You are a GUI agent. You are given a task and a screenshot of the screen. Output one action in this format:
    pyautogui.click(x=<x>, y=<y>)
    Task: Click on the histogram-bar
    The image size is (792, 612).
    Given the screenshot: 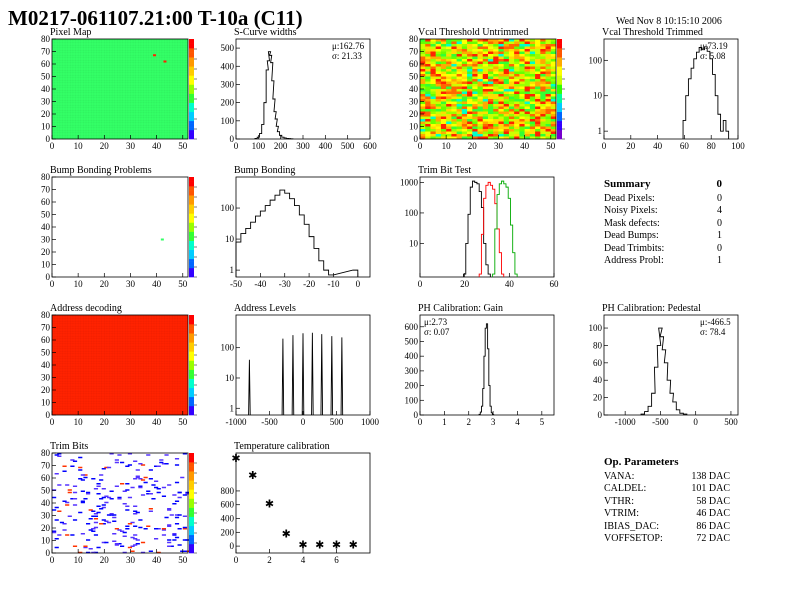 What is the action you would take?
    pyautogui.click(x=697, y=95)
    